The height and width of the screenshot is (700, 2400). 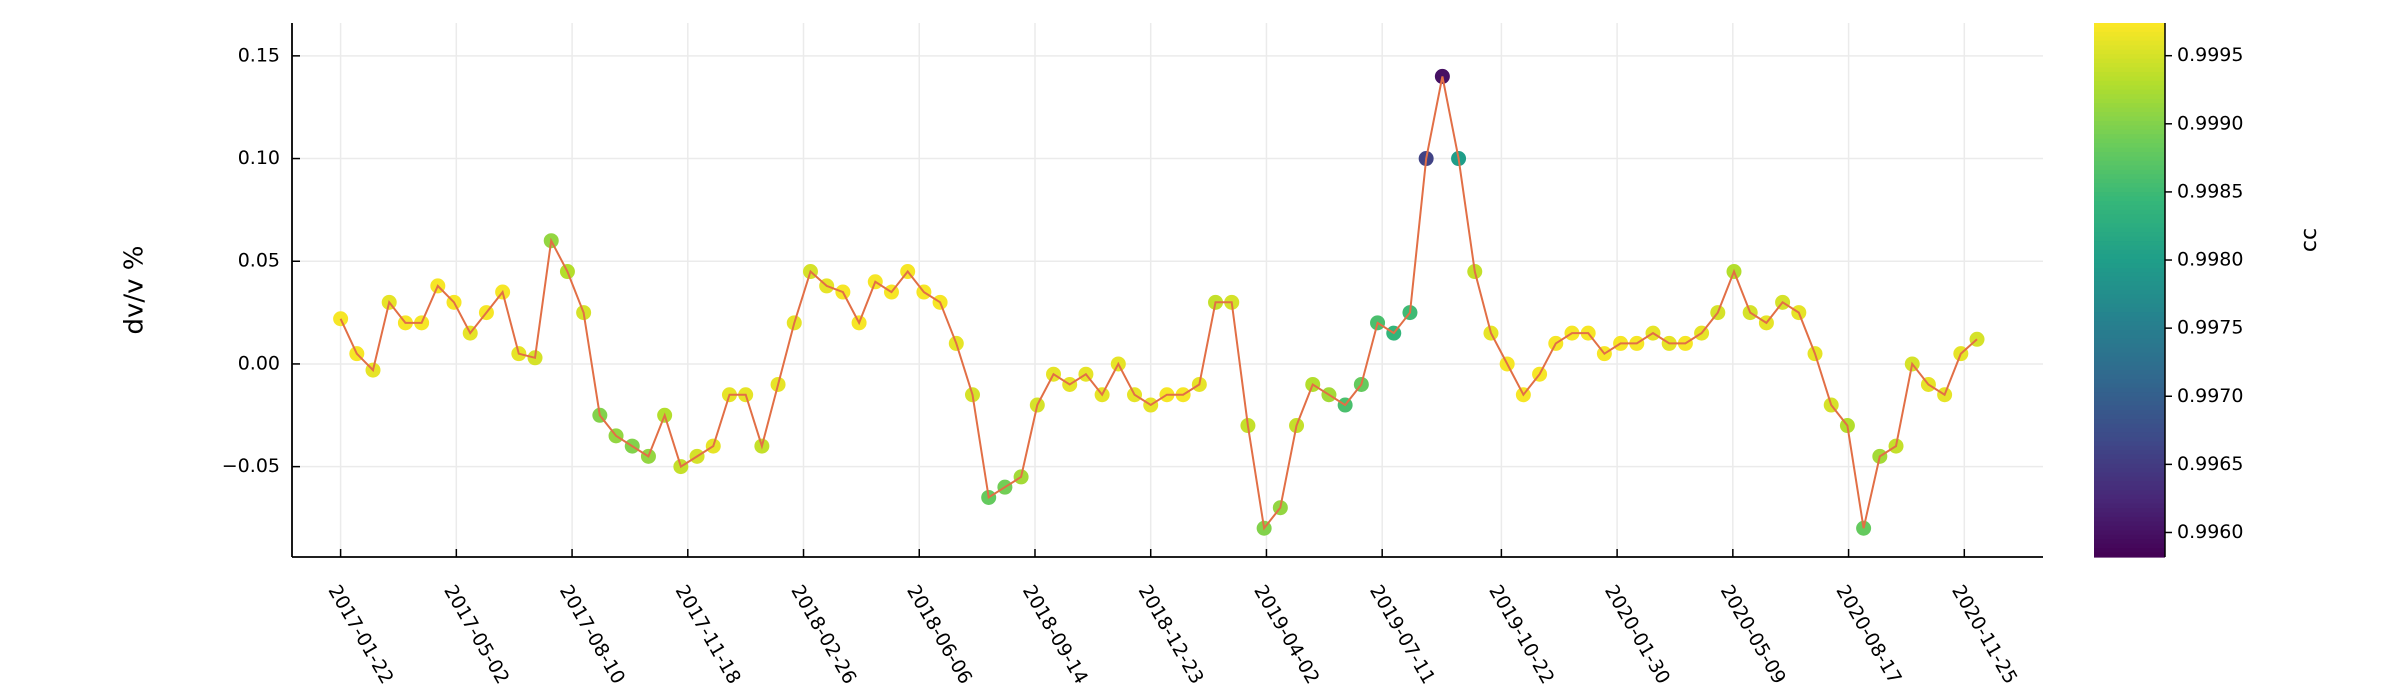 I want to click on y-tick-label: 0.05, so click(x=259, y=261).